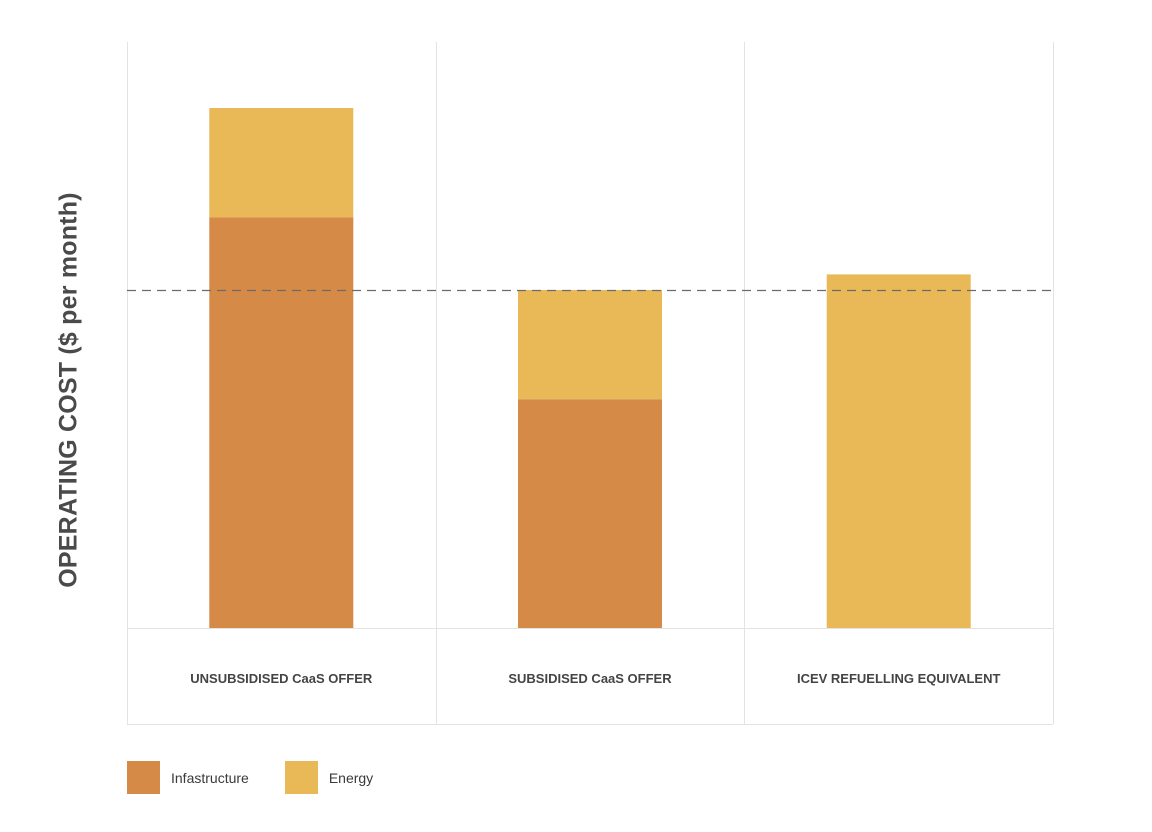 The width and height of the screenshot is (1152, 832). What do you see at coordinates (281, 678) in the screenshot?
I see `category-label-1: UNSUBSIDISED CaaS OFFER` at bounding box center [281, 678].